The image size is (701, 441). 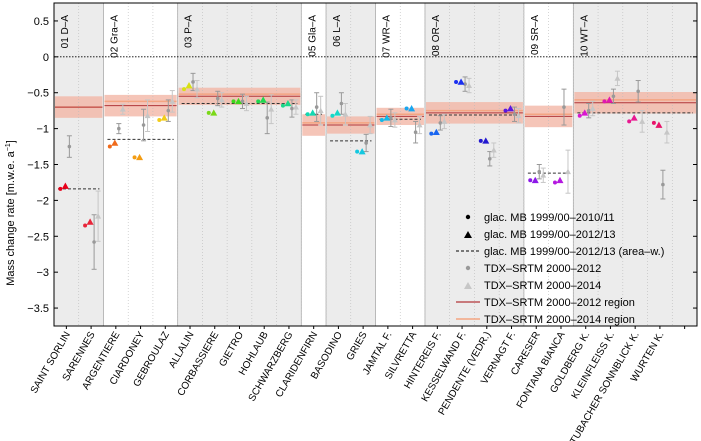 I want to click on legend-label-areaw: glac. MB 1999/00–2012/13 (area–w.), so click(x=574, y=252).